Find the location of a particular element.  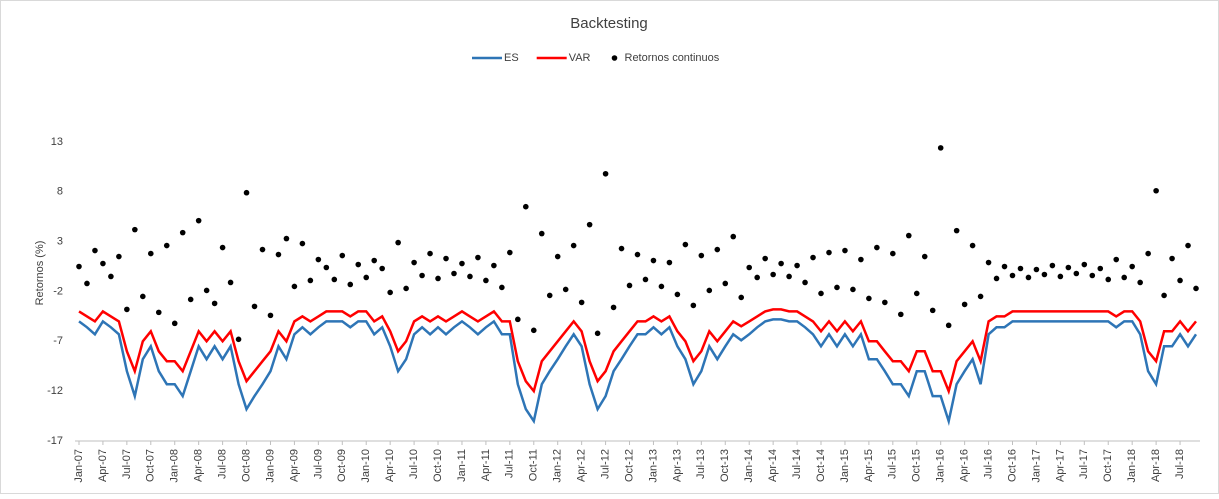

x-tick-label: Jan-11 is located at coordinates (462, 465).